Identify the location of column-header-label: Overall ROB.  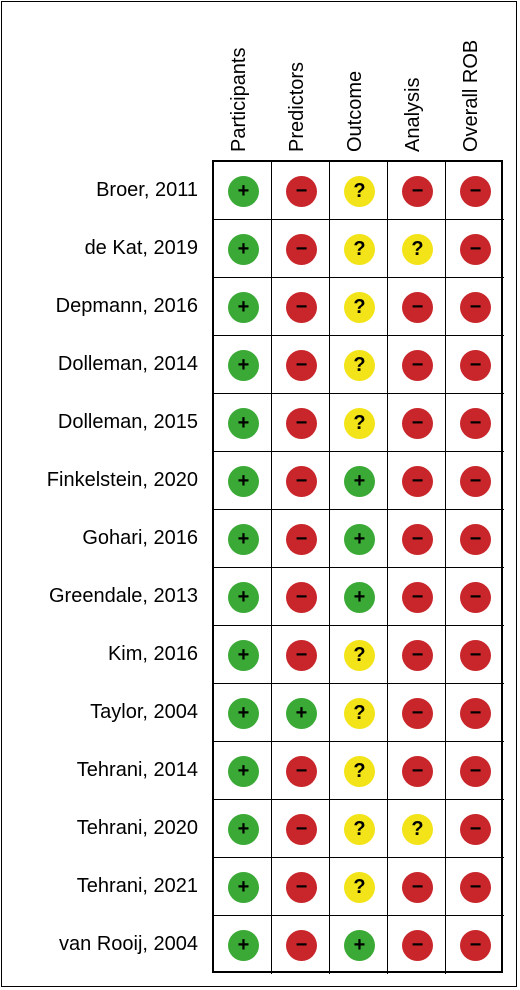
(471, 95).